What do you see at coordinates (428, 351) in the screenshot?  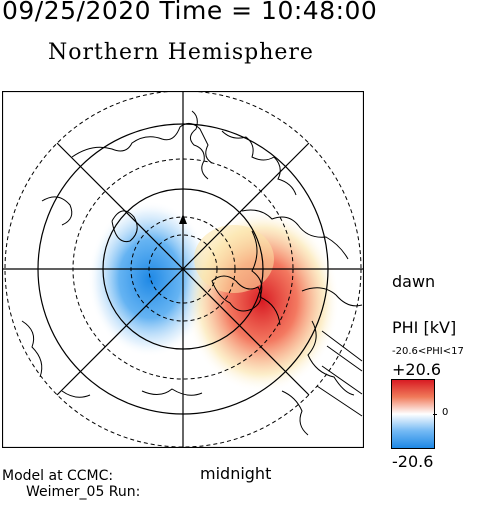 I see `colorbar-range-label: -20.6<PHI<17` at bounding box center [428, 351].